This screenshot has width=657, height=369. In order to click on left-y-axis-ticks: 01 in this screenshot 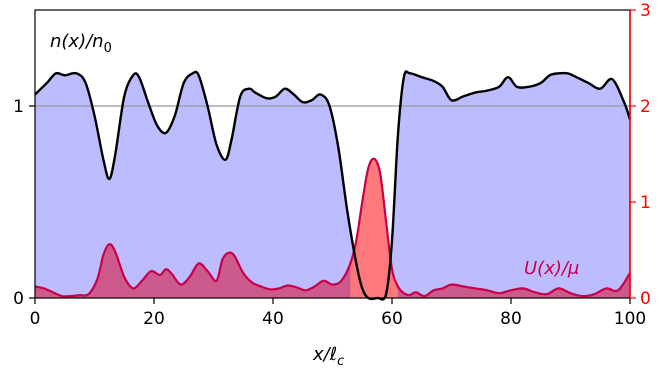, I will do `click(24, 203)`.